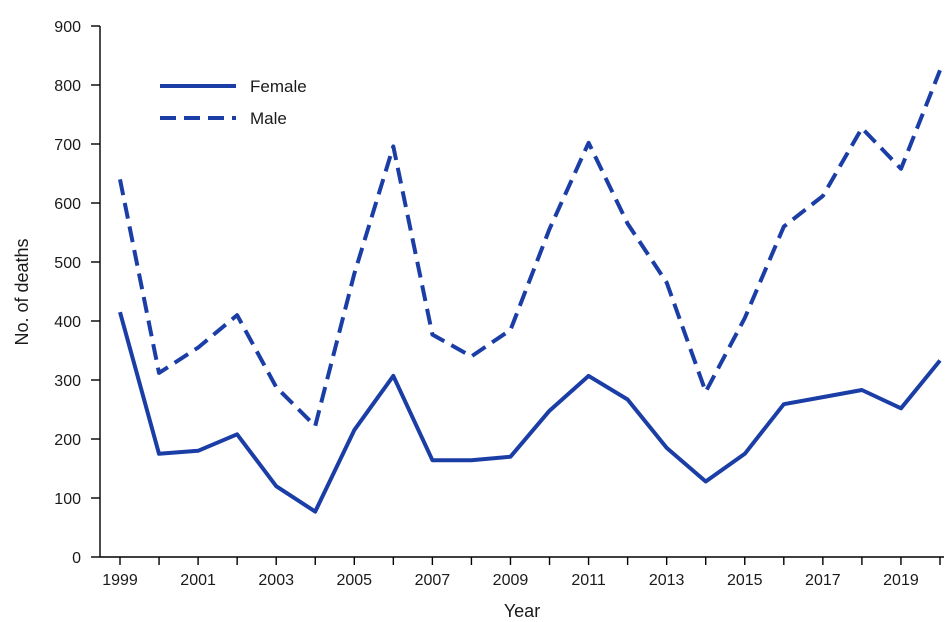 The height and width of the screenshot is (622, 948). Describe the element at coordinates (67, 27) in the screenshot. I see `y-tick-label: 900` at that location.